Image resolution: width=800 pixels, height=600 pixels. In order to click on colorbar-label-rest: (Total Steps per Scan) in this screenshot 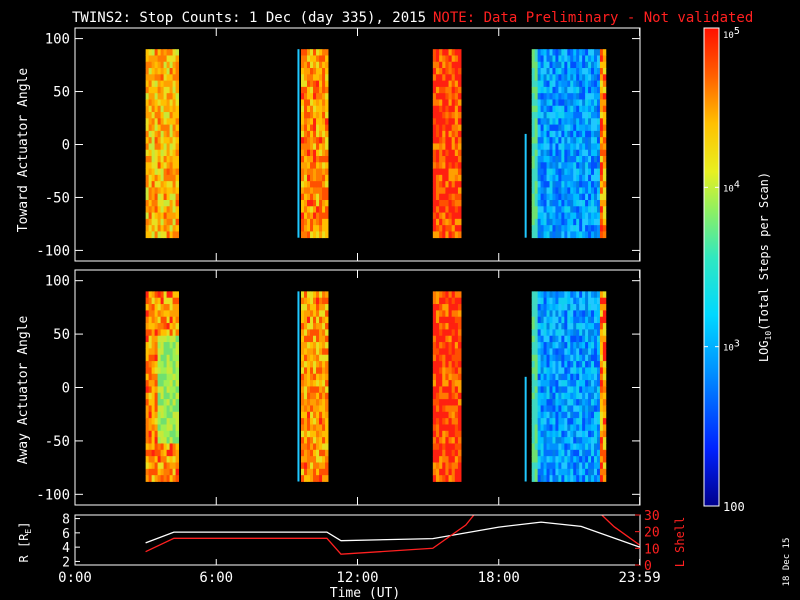, I will do `click(764, 251)`.